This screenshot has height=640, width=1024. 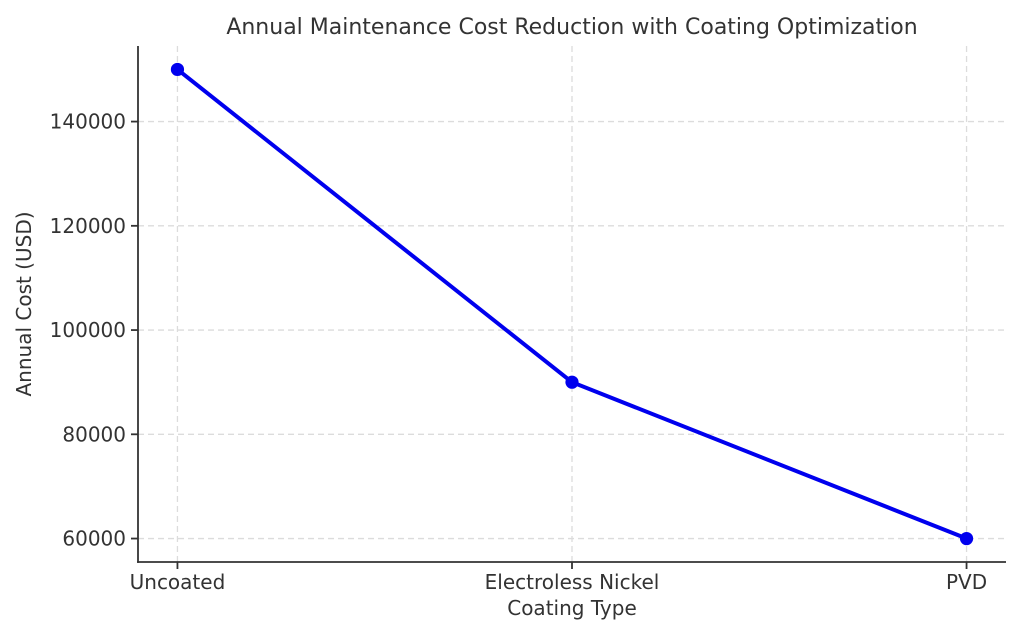 What do you see at coordinates (572, 582) in the screenshot?
I see `x-tick-label: Electroless Nickel` at bounding box center [572, 582].